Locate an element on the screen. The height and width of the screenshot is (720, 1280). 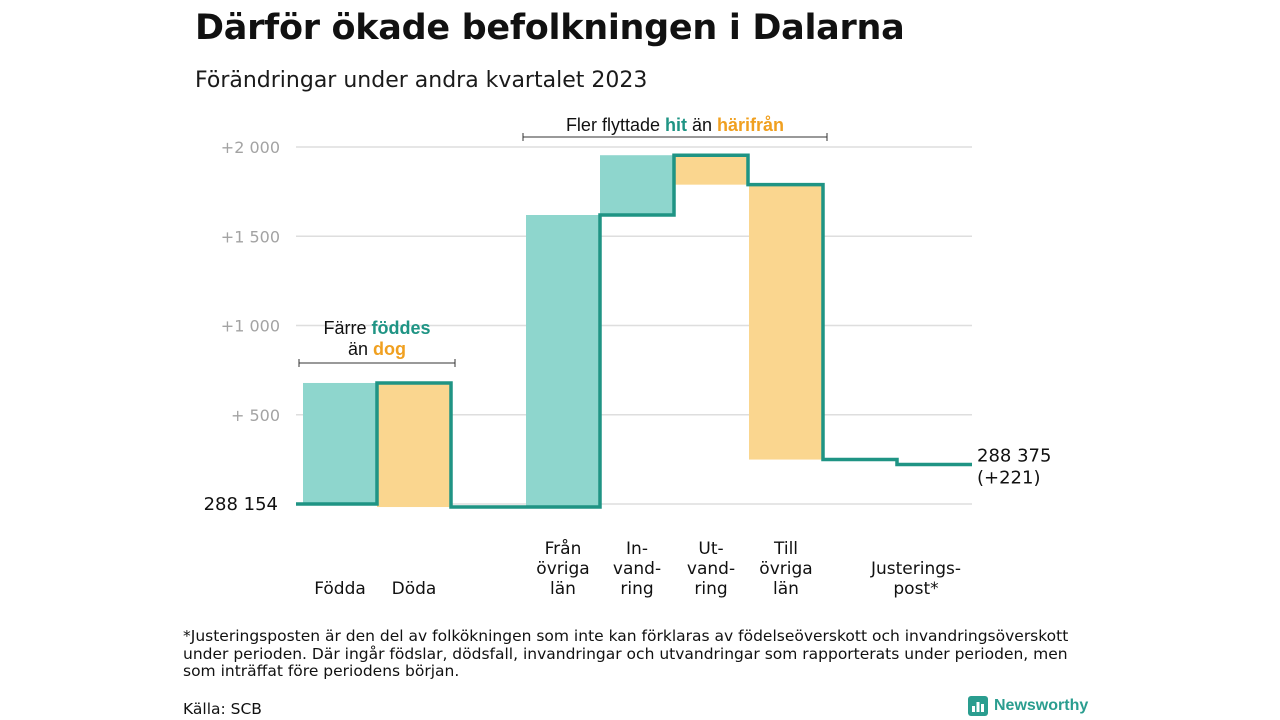
start-value-label: 288 154 is located at coordinates (241, 504).